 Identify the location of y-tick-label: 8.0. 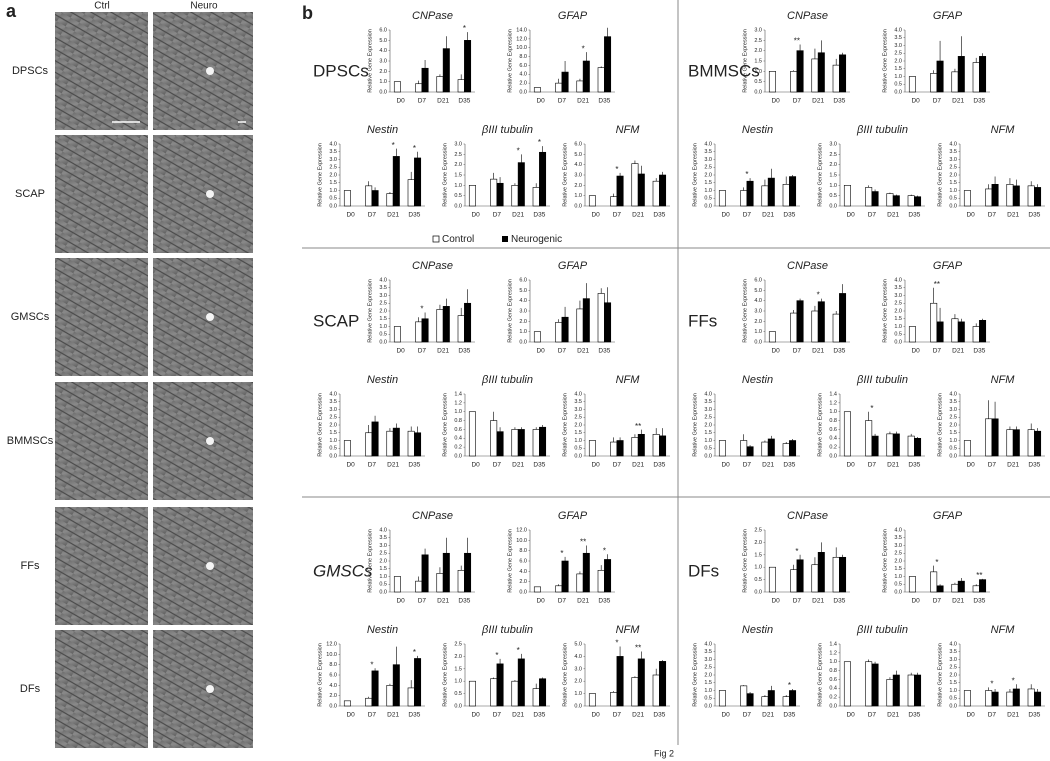
(523, 57).